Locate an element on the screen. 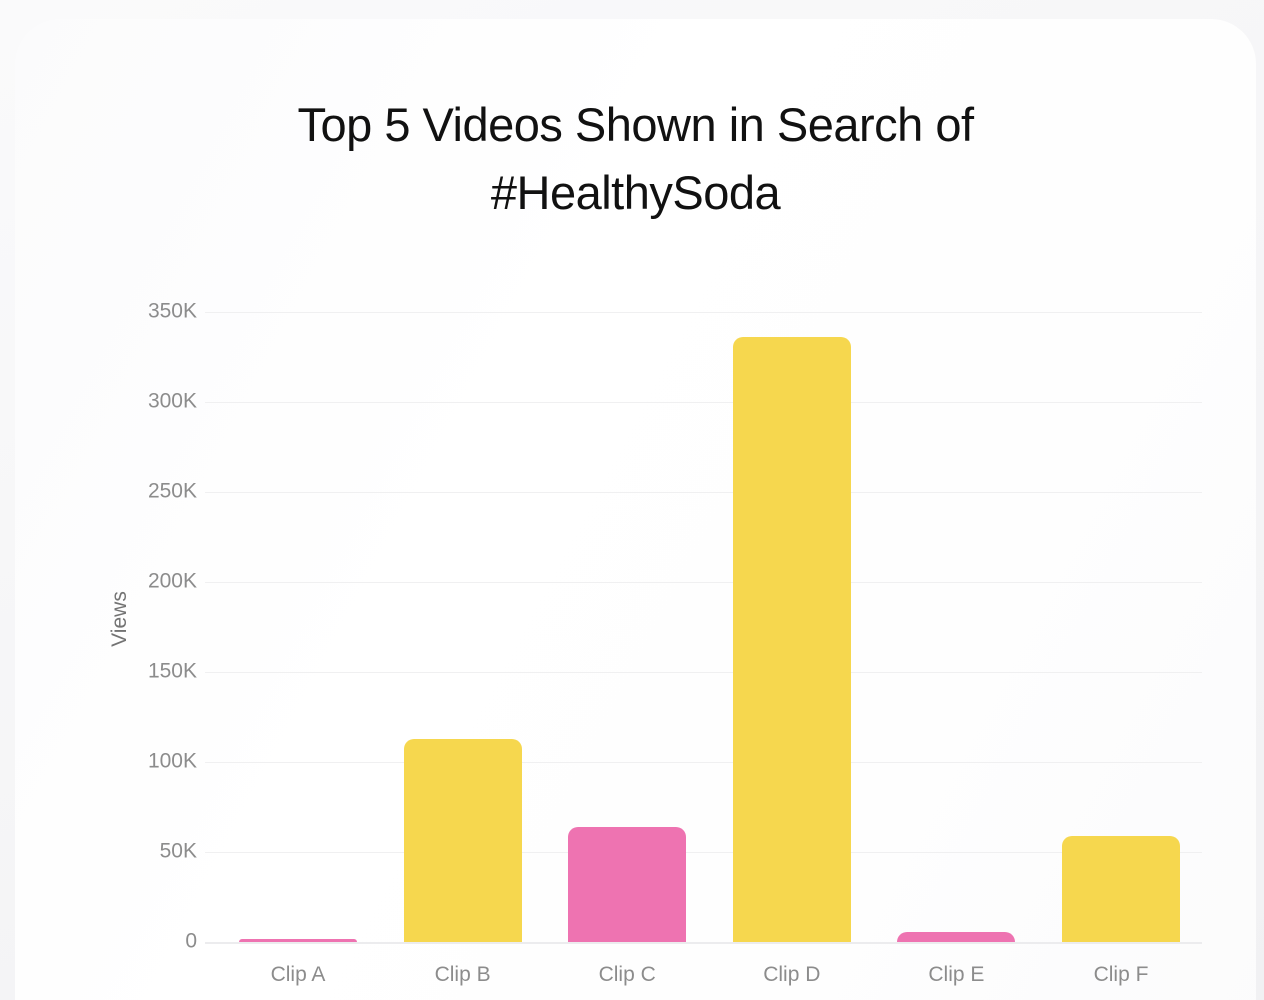 Image resolution: width=1264 pixels, height=1000 pixels. y-tick-label: 200K is located at coordinates (172, 581).